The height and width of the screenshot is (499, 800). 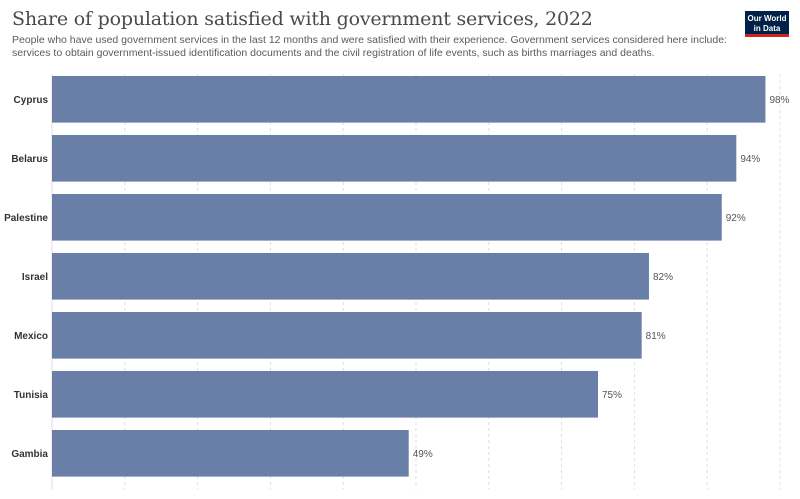 I want to click on category-label: Israel, so click(x=35, y=277).